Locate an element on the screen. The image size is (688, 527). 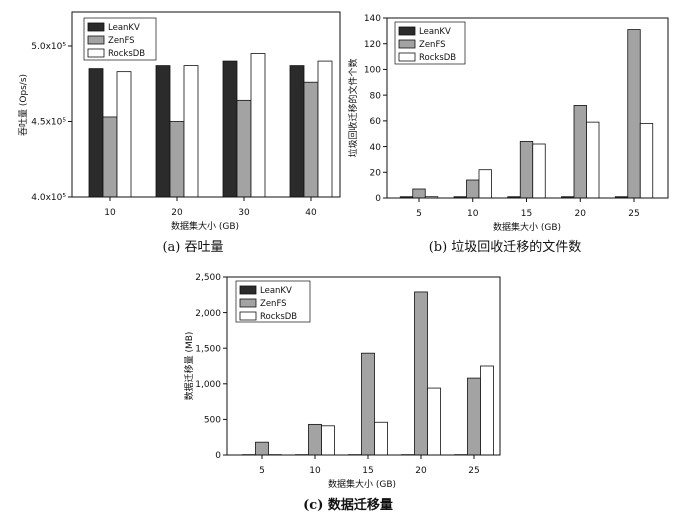
y-axis-label: 数据迁移量 (MB) is located at coordinates (189, 366).